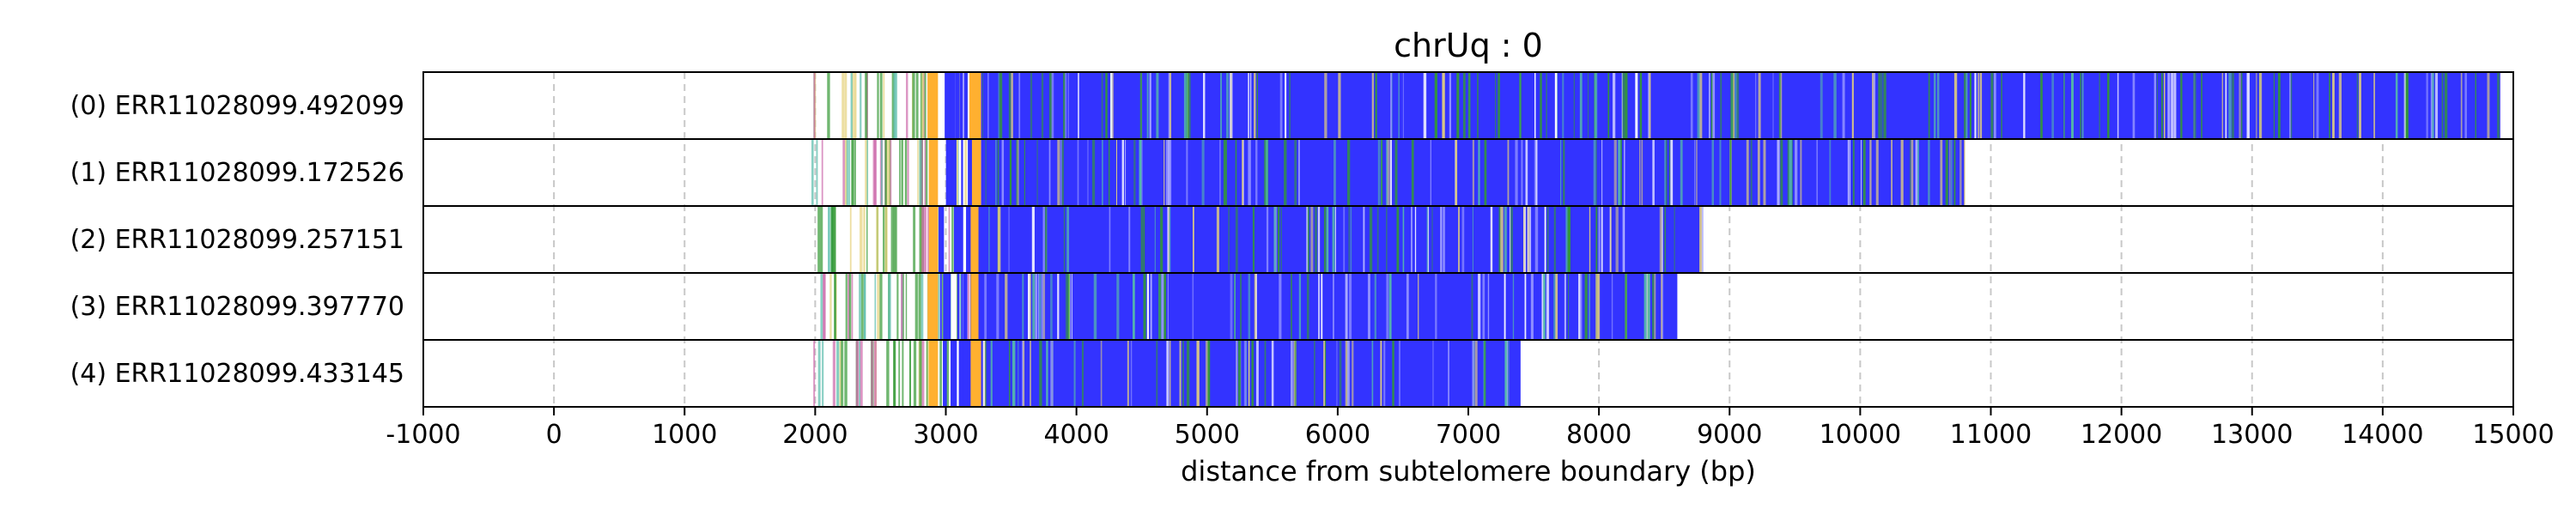 This screenshot has width=2576, height=515. Describe the element at coordinates (237, 240) in the screenshot. I see `read-label: (2) ERR11028099.257151` at that location.